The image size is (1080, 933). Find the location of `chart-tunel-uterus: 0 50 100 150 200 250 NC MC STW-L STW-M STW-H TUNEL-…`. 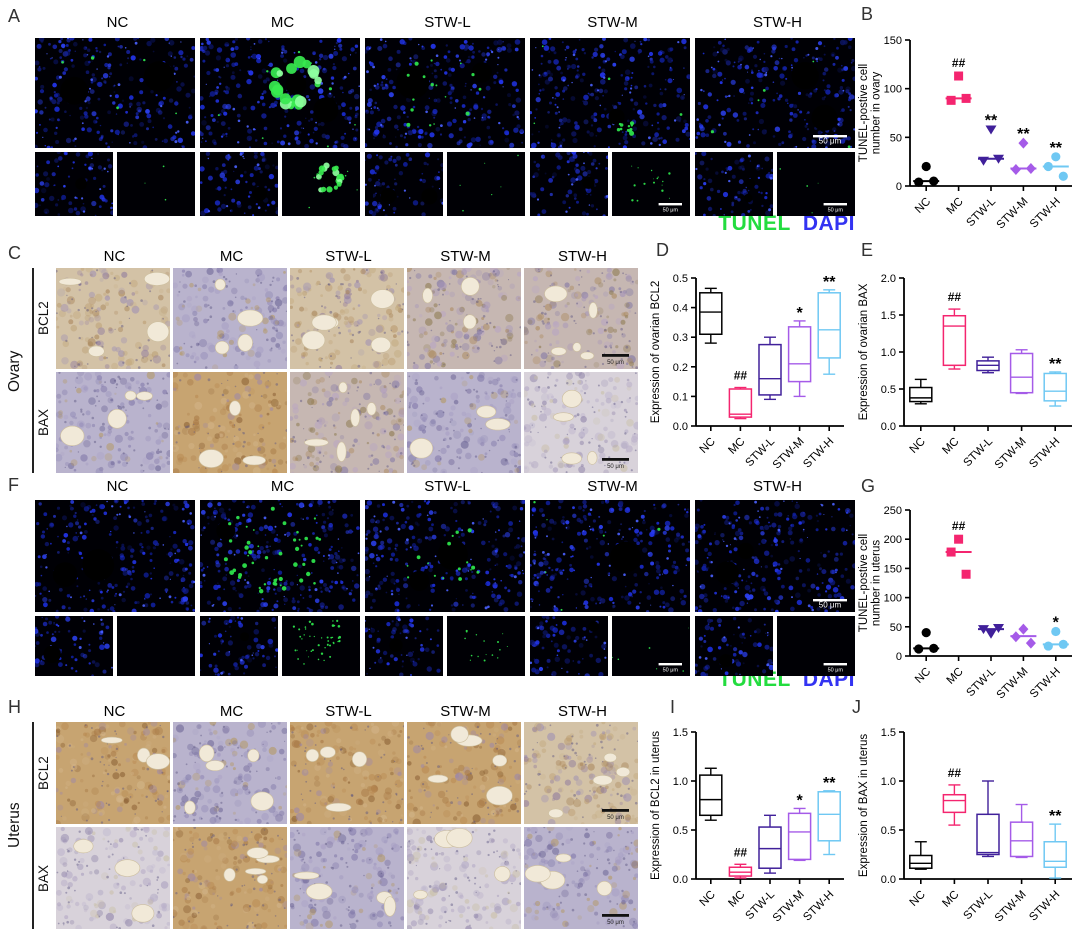

chart-tunel-uterus: 0 50 100 150 200 250 NC MC STW-L STW-M STW-H TUNEL-… is located at coordinates (968, 594).